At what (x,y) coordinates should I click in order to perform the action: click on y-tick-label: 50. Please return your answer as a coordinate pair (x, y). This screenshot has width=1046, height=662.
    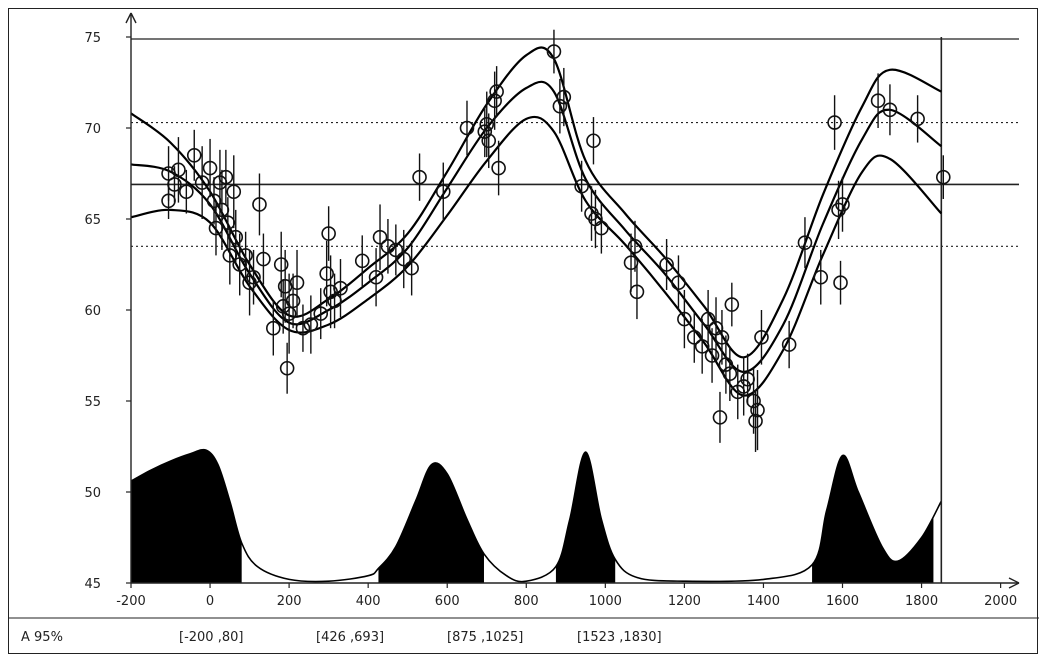
    Looking at the image, I should click on (92, 493).